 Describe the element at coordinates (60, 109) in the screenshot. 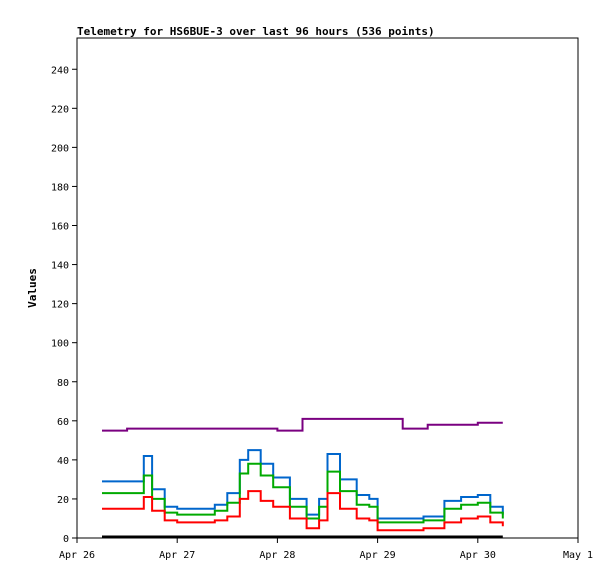

I see `y-tick-label: 220` at that location.